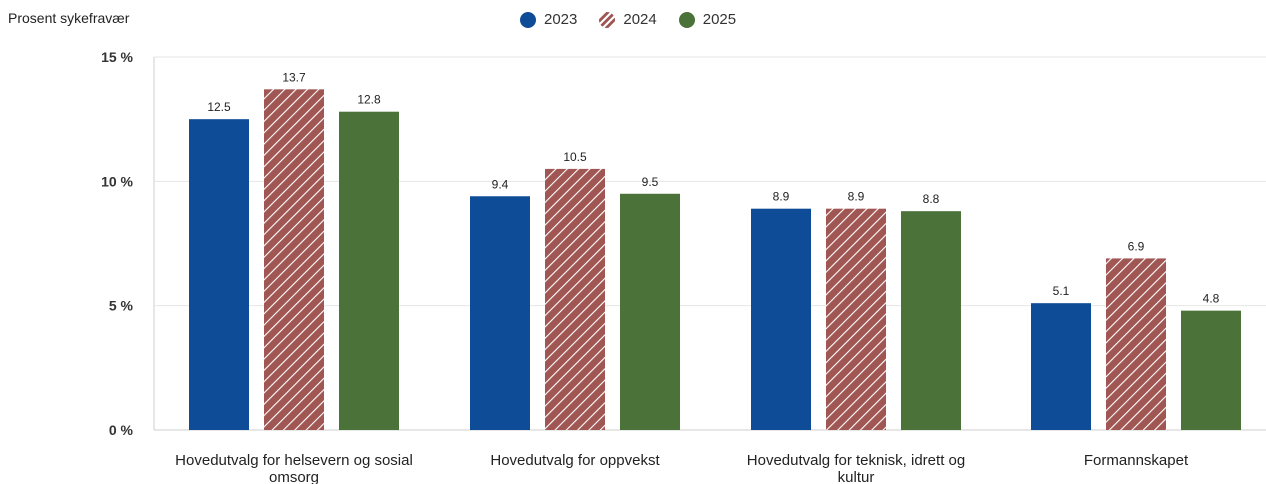  Describe the element at coordinates (686, 19) in the screenshot. I see `legend-swatch-2025` at that location.